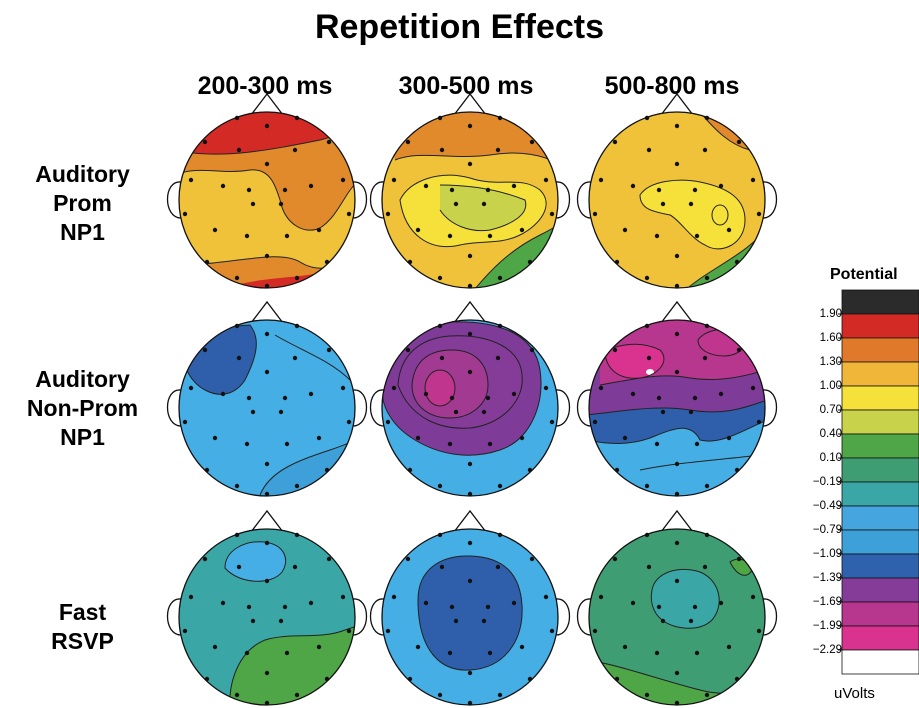  I want to click on colorbar-tick-label: 1.60, so click(830, 338).